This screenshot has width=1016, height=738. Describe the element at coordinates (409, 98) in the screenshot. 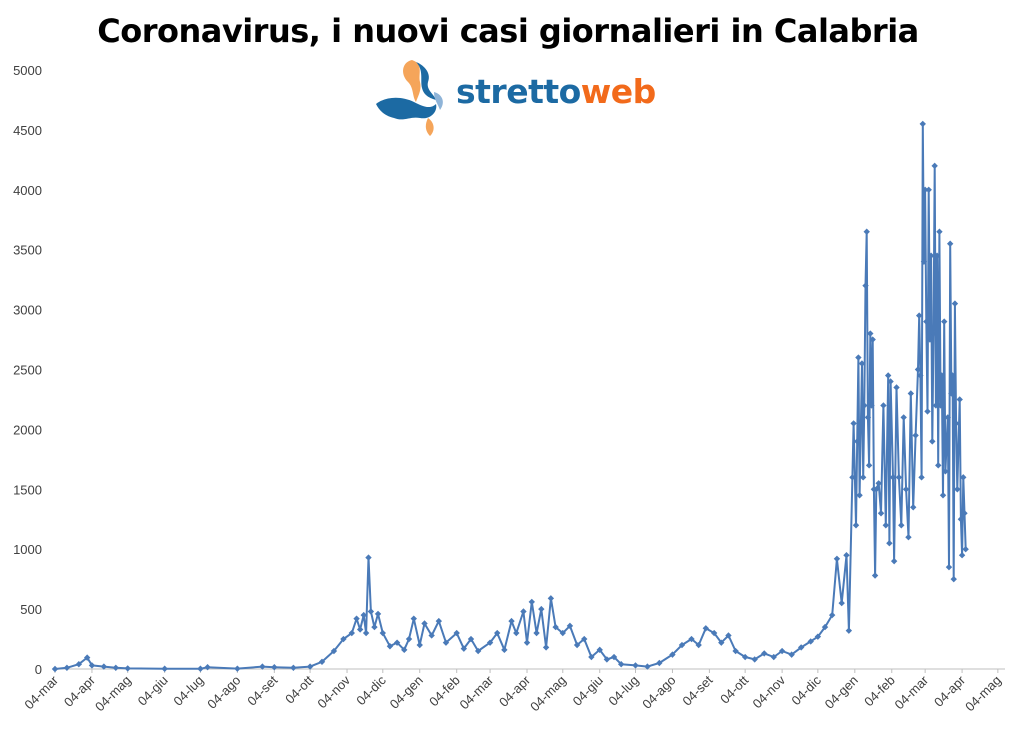

I see `logo-map-icon` at that location.